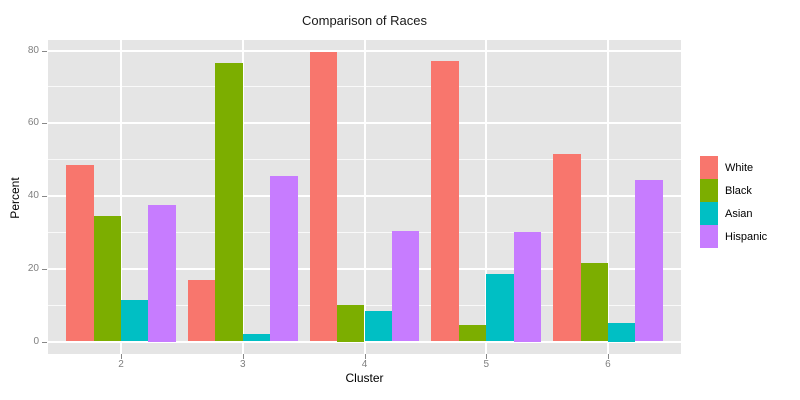 The image size is (800, 400). I want to click on y-tick-label: 20, so click(33, 268).